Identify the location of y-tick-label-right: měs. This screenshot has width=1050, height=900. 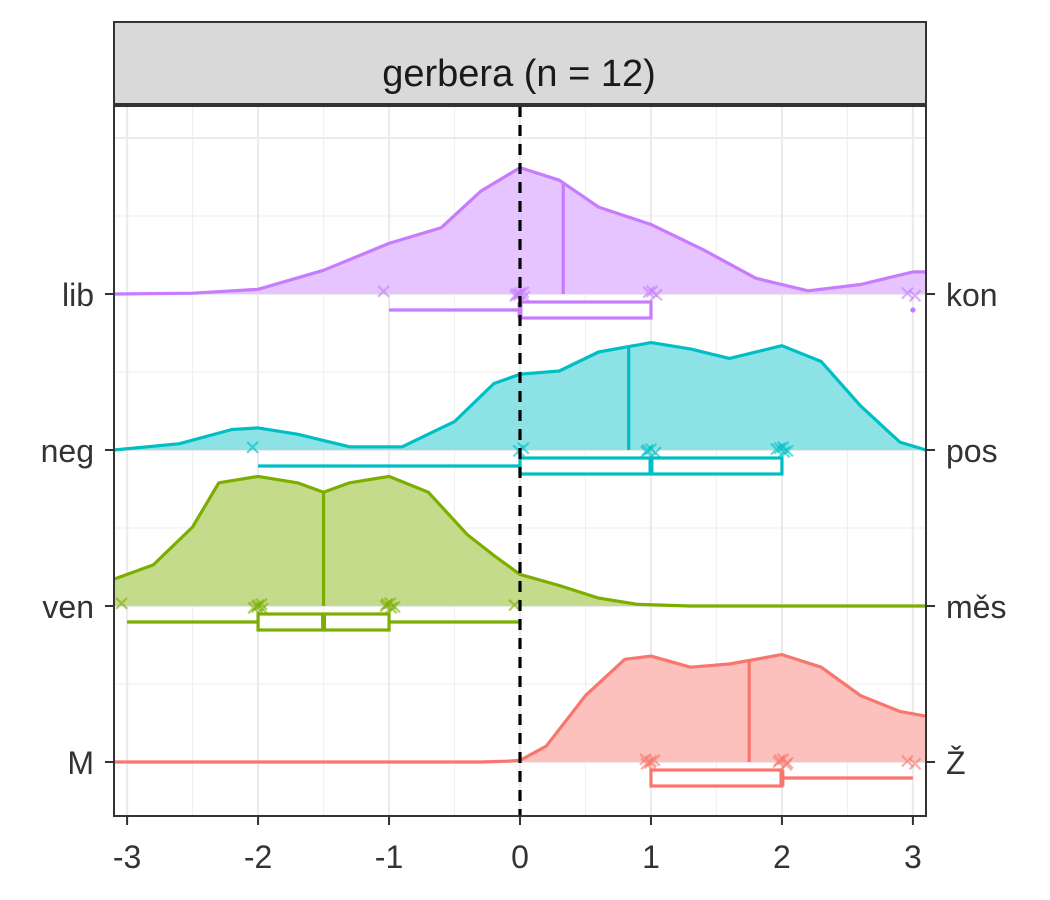
(976, 607).